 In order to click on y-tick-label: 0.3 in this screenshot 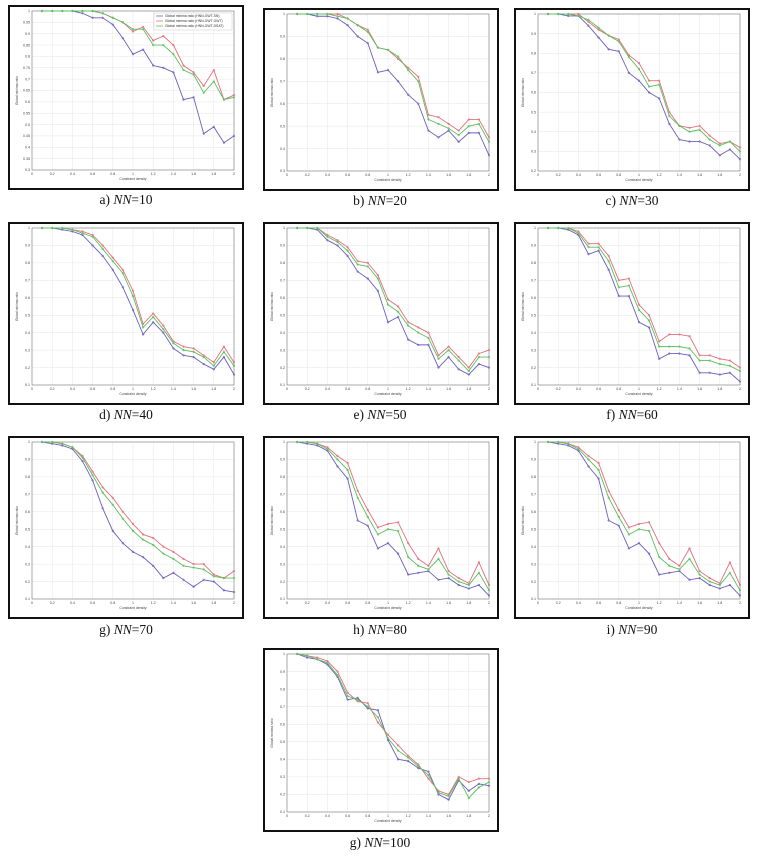, I will do `click(282, 564)`.